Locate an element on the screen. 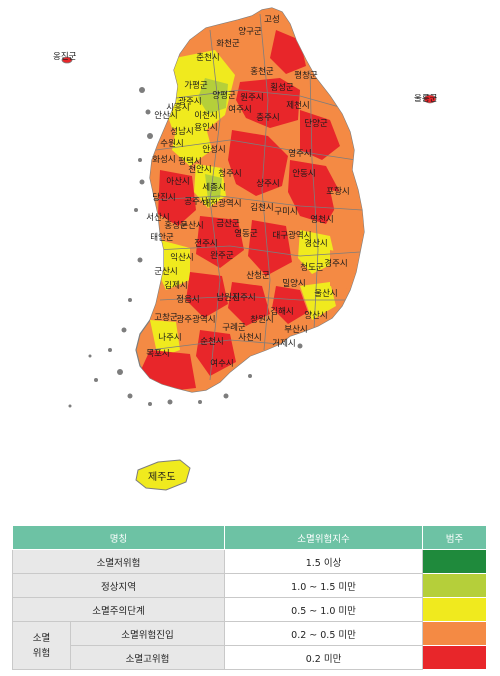  region-label: 평창군 is located at coordinates (306, 75).